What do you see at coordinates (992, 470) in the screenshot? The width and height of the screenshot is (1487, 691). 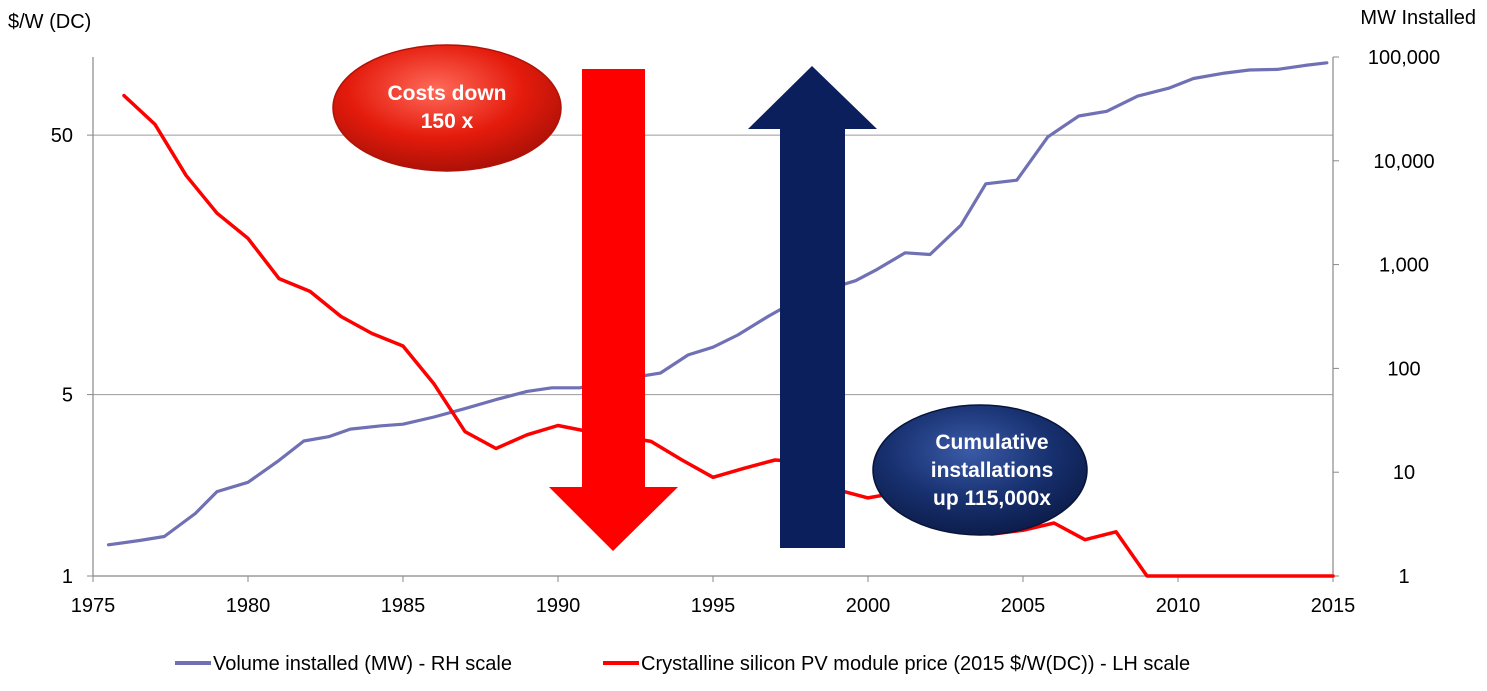 I see `installations-line-2: installations` at bounding box center [992, 470].